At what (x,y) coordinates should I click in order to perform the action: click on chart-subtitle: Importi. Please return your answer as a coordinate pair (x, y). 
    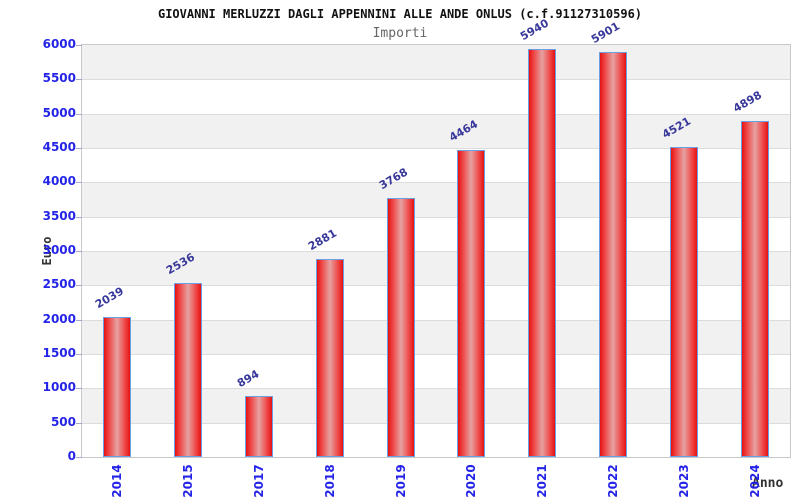
    Looking at the image, I should click on (400, 33).